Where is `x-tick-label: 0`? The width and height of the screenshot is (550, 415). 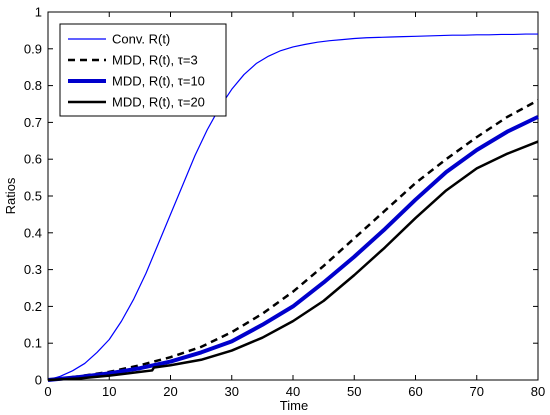 x-tick-label: 0 is located at coordinates (47, 391).